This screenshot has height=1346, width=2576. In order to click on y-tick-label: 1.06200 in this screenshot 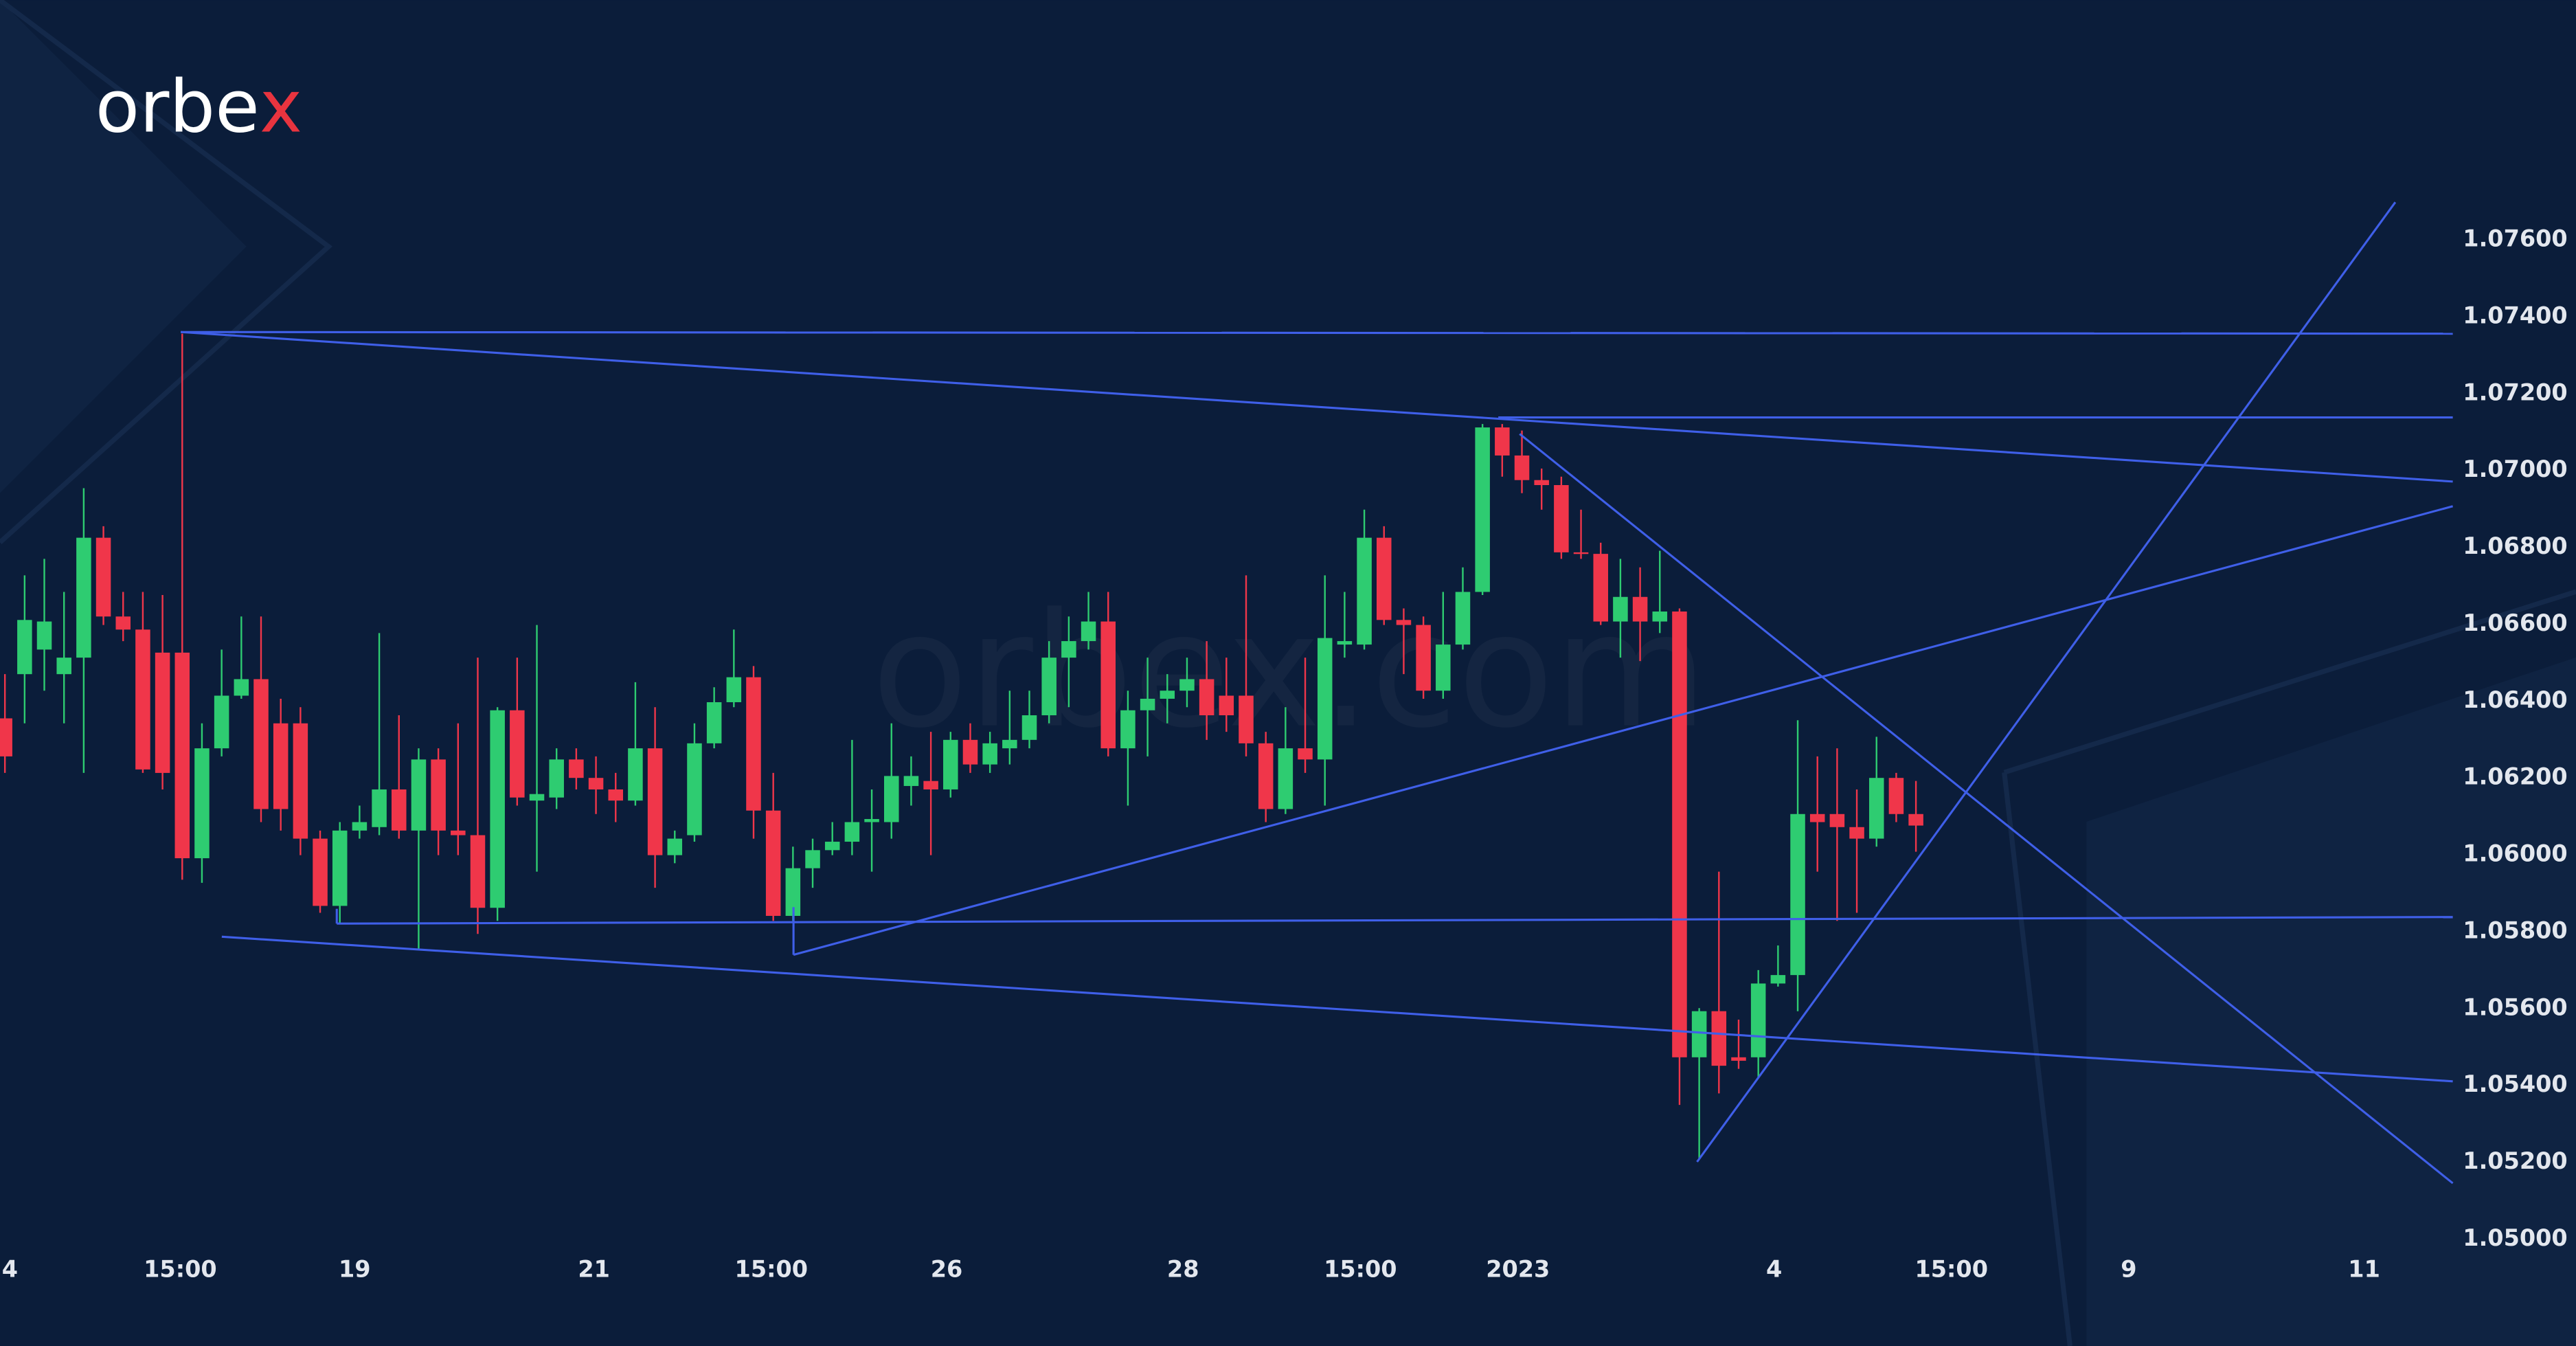, I will do `click(2515, 776)`.